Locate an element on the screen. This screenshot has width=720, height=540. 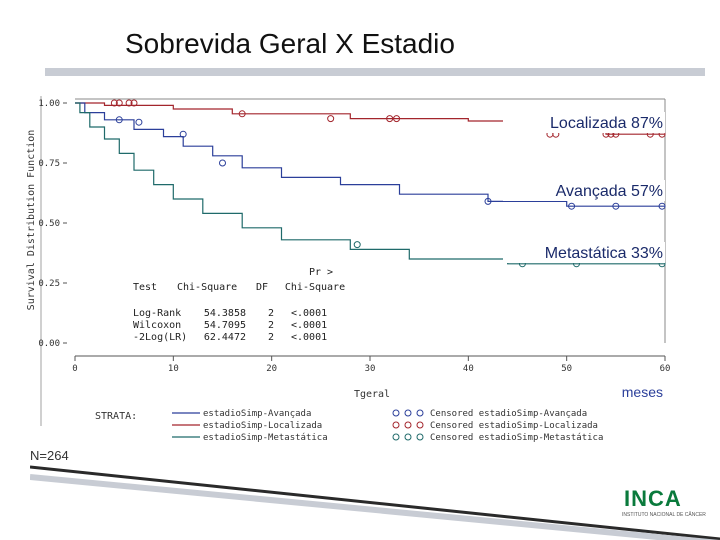
y-tick-label: 0.00 is located at coordinates (49, 344).